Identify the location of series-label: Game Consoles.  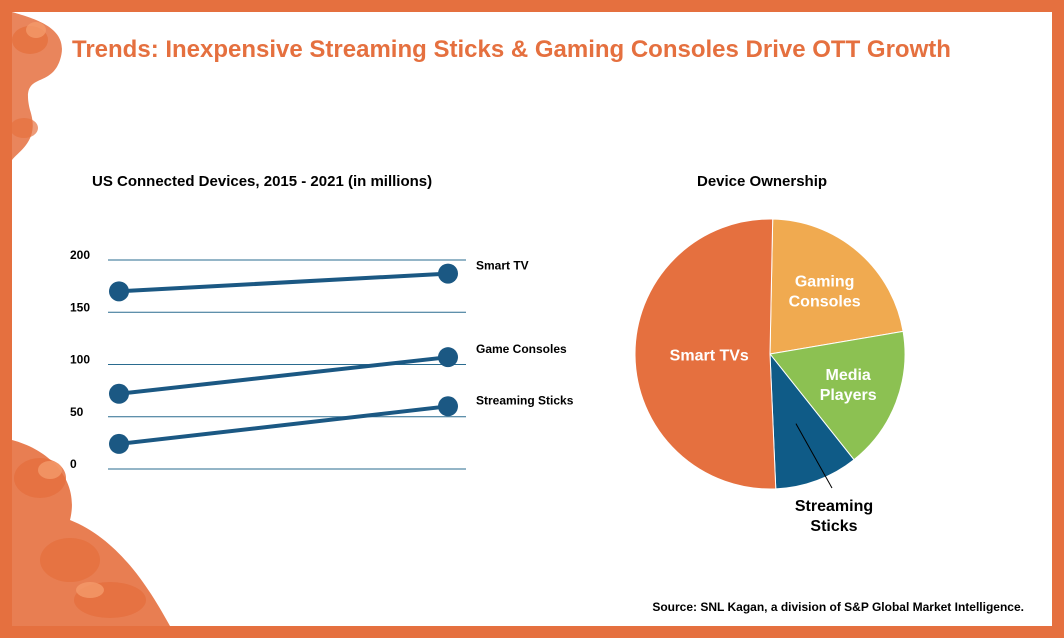
(521, 349).